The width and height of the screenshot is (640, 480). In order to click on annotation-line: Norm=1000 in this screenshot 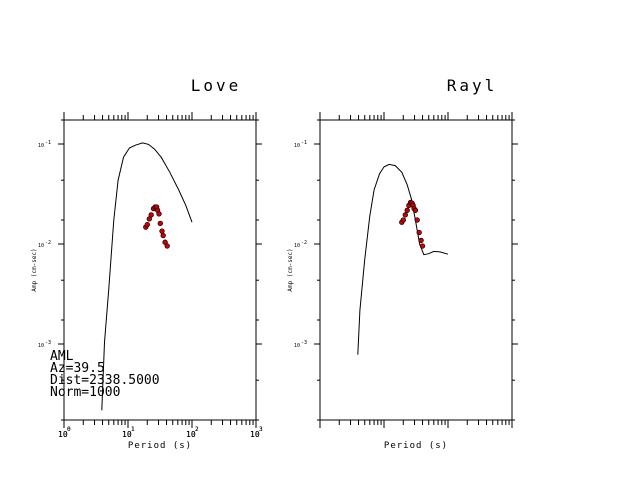, I will do `click(85, 392)`.